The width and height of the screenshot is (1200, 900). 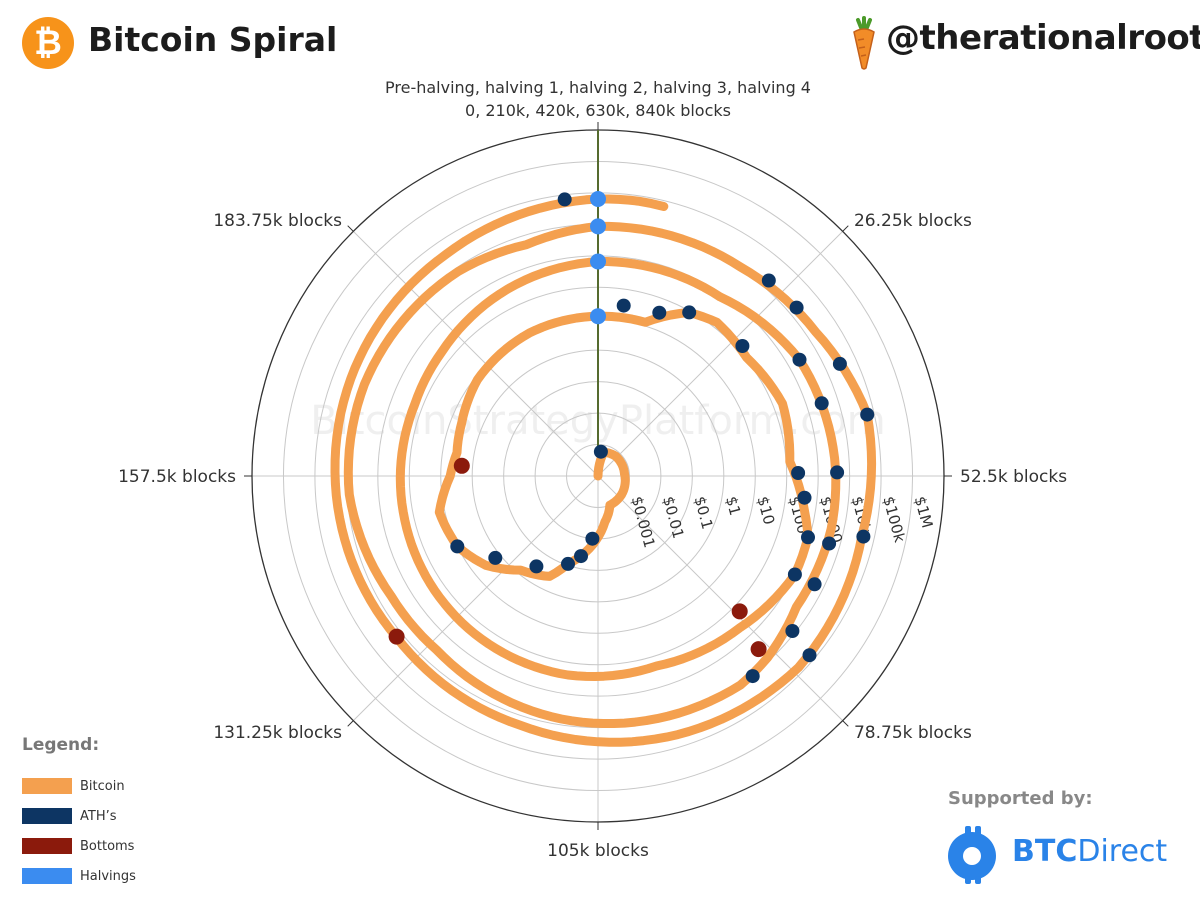 What do you see at coordinates (733, 505) in the screenshot?
I see `radial-tick-label: $1` at bounding box center [733, 505].